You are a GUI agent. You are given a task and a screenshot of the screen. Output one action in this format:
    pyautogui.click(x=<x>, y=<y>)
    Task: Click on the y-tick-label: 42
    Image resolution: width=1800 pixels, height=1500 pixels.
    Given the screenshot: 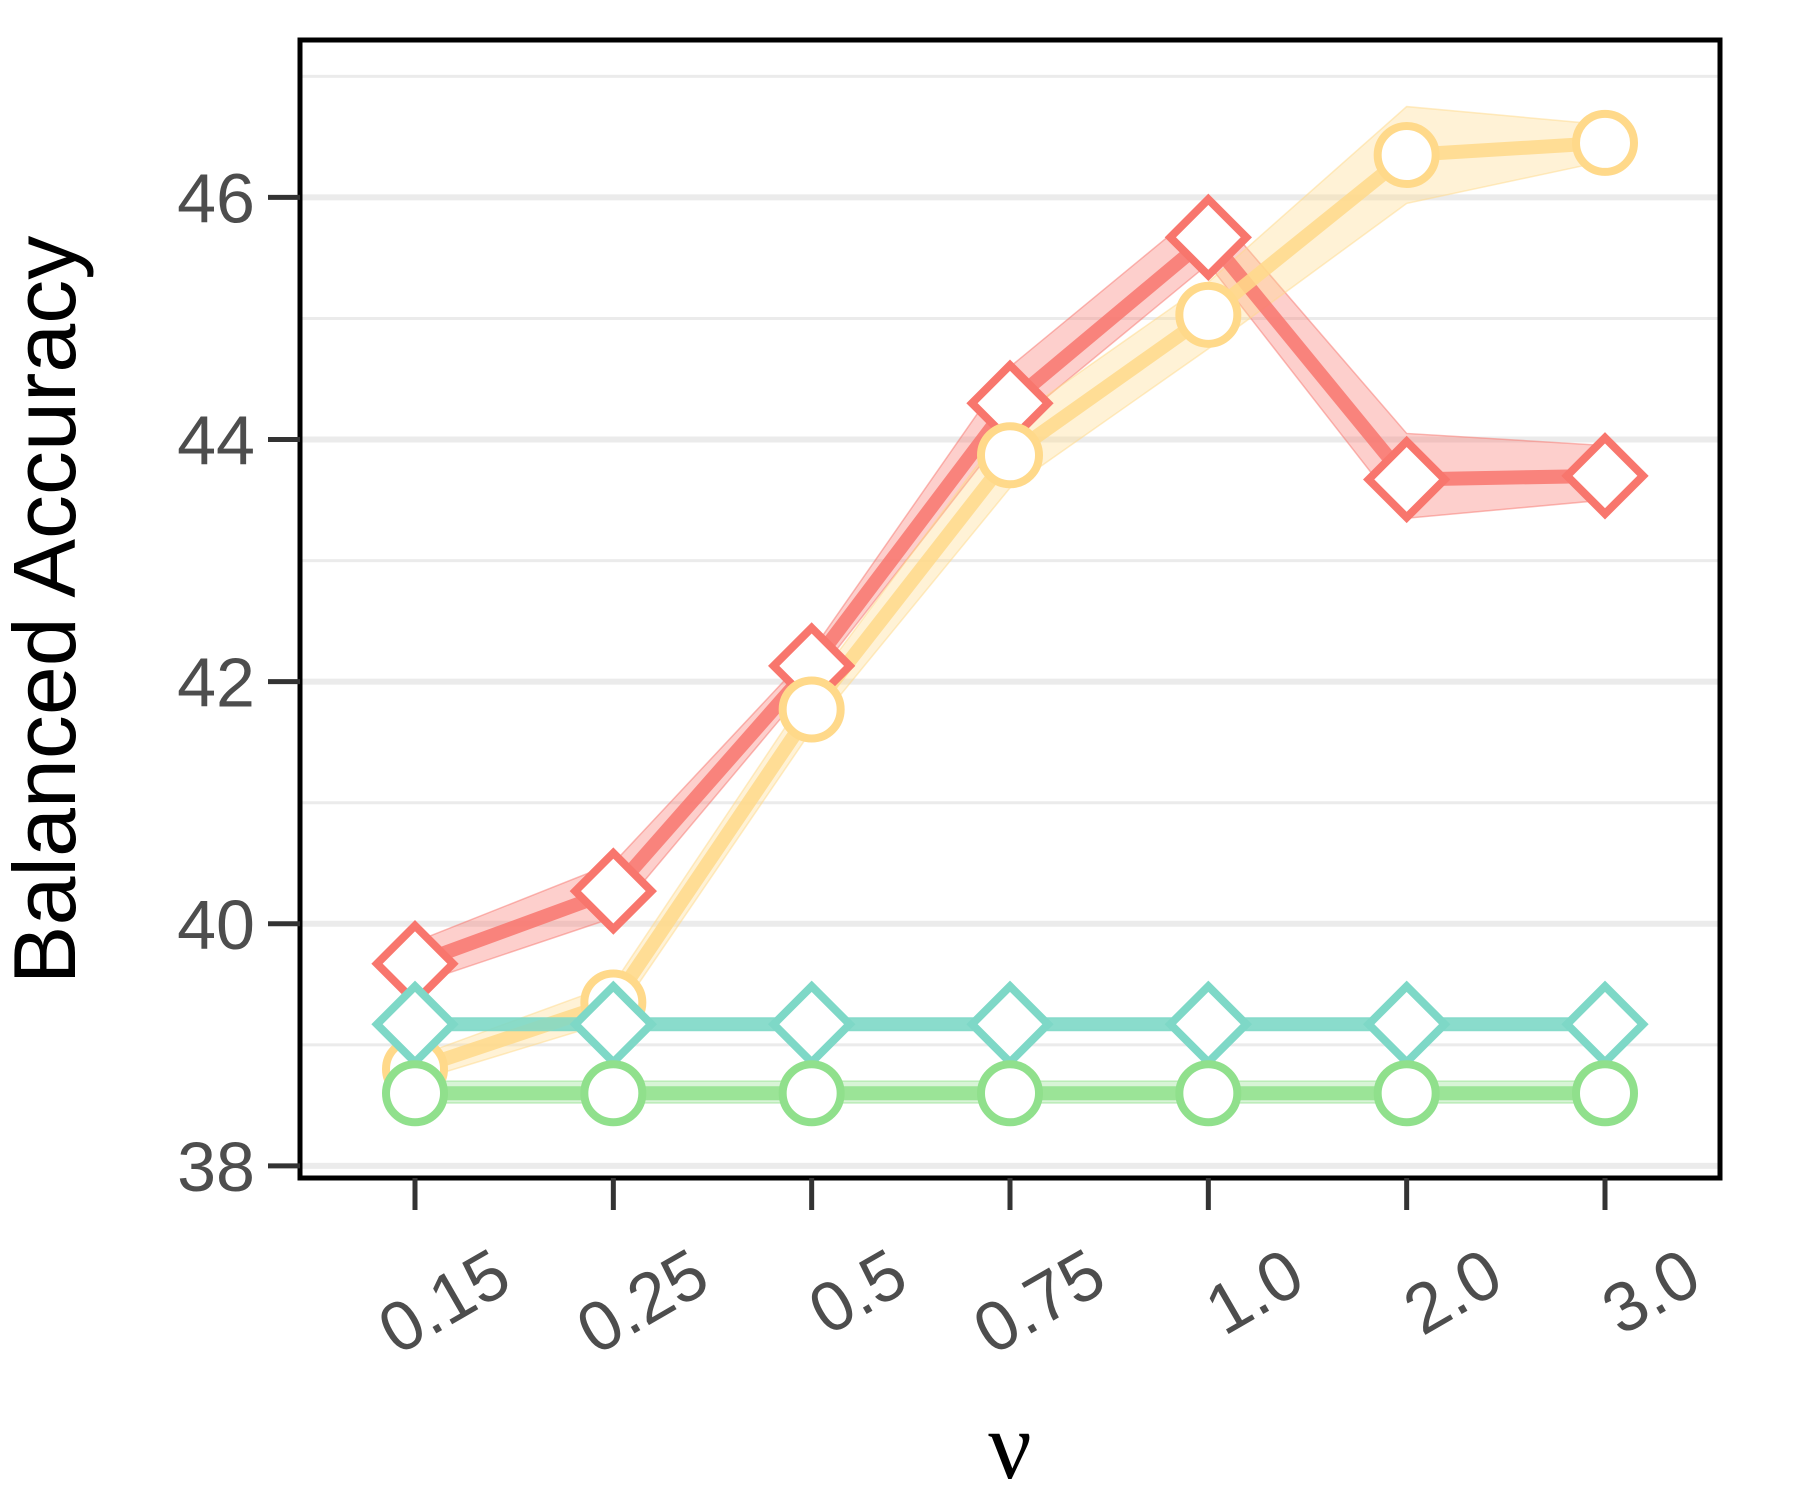 What is the action you would take?
    pyautogui.click(x=216, y=683)
    